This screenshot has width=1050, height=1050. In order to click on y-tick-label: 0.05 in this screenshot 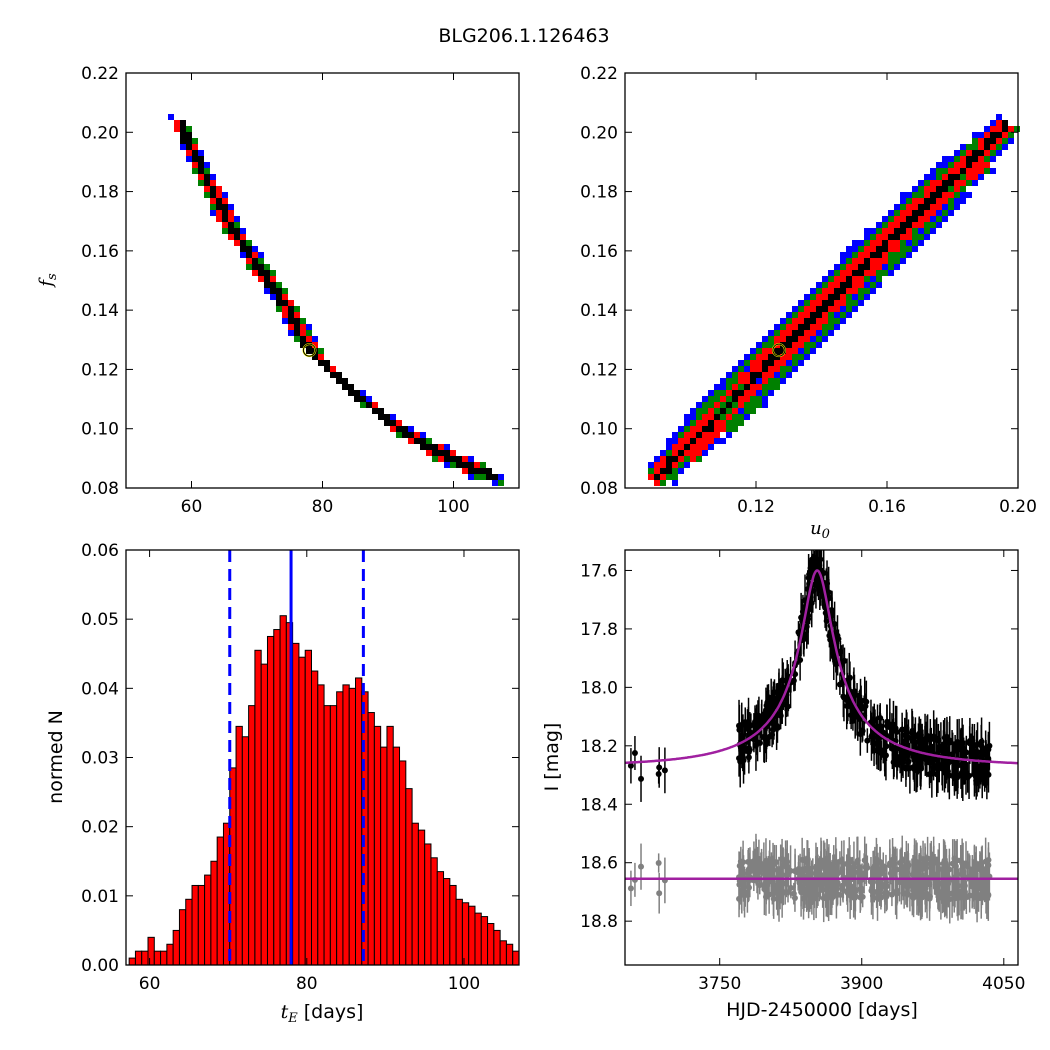, I will do `click(100, 620)`.